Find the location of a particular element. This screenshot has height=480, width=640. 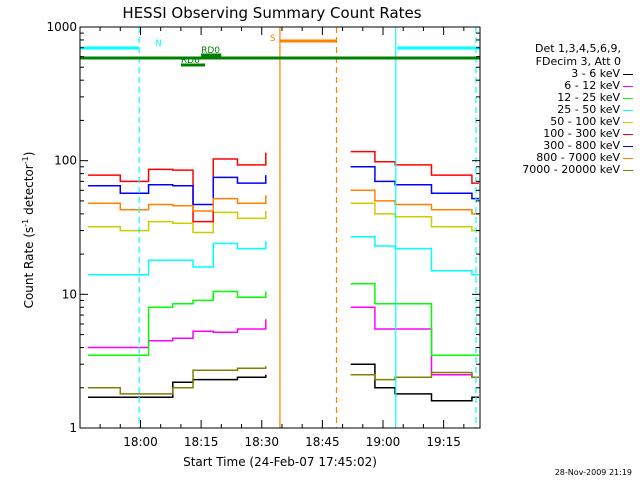

legend-entry-label: 6 - 12 keV is located at coordinates (592, 85).